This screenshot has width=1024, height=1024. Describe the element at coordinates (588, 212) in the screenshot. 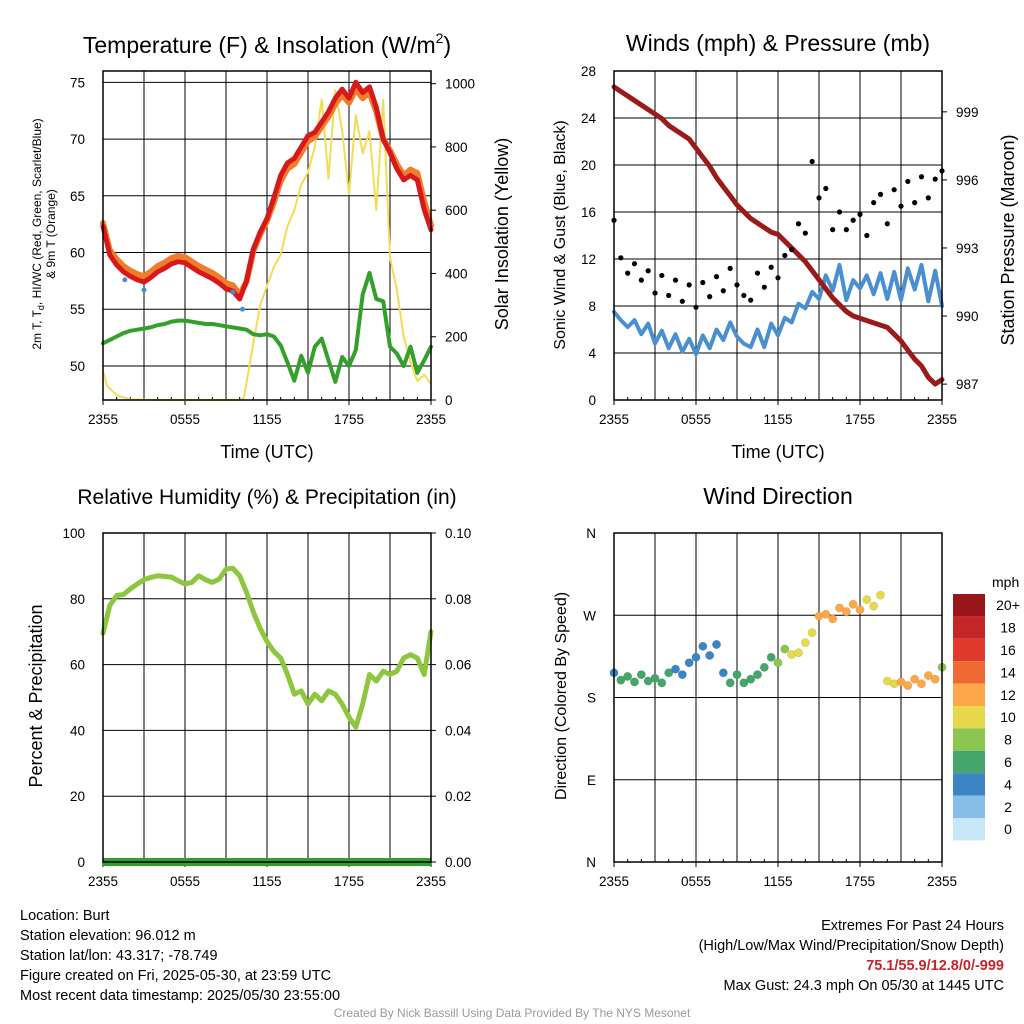

I see `y-tick-label: 16` at that location.